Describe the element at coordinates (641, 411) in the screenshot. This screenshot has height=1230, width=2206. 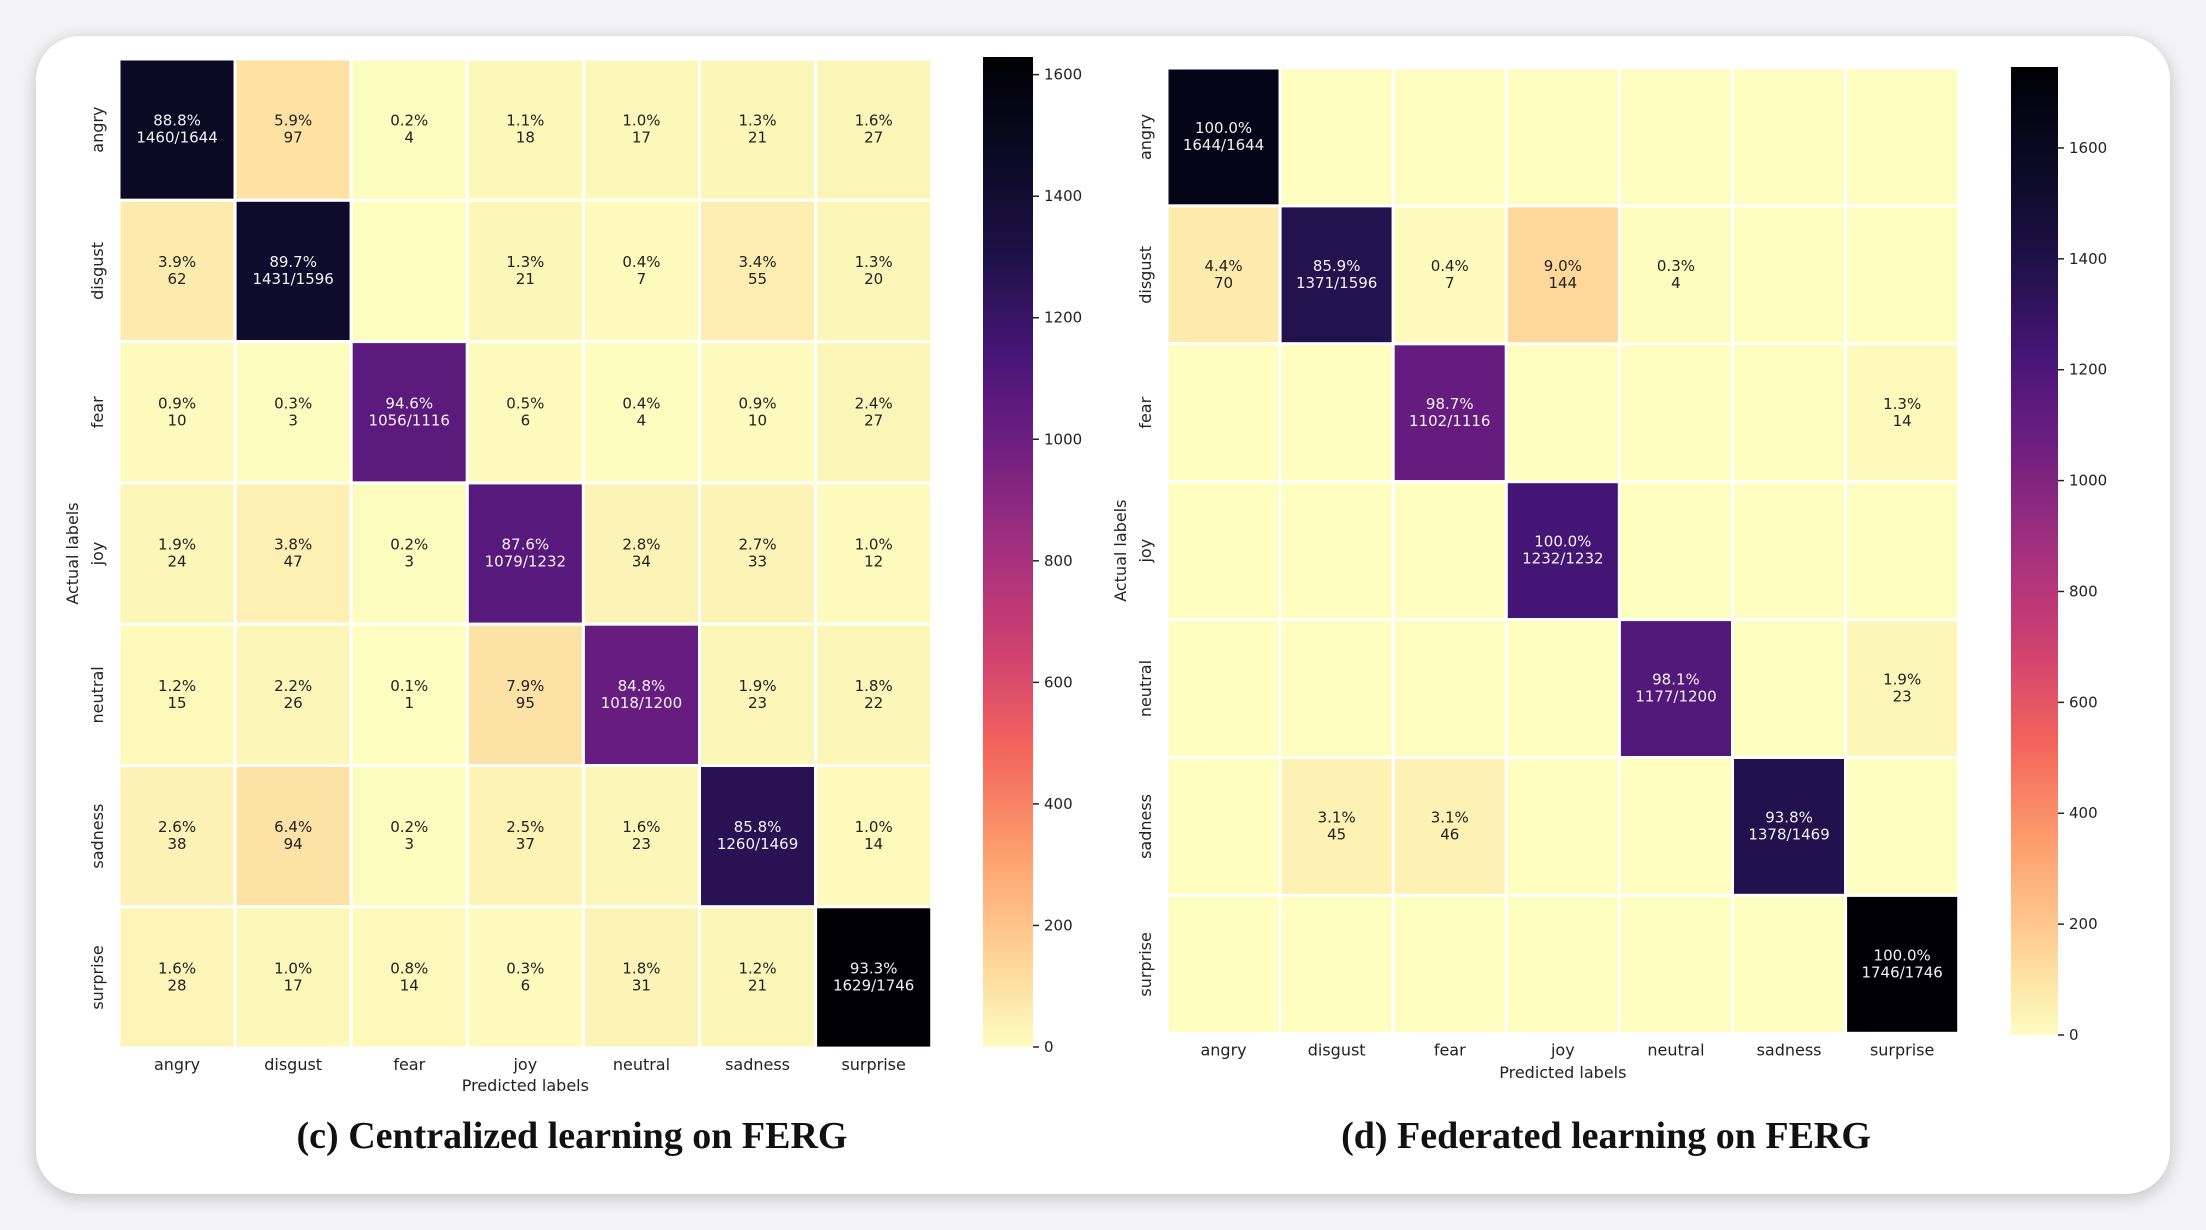
I see `cell-annotation: 0.4% 4` at that location.